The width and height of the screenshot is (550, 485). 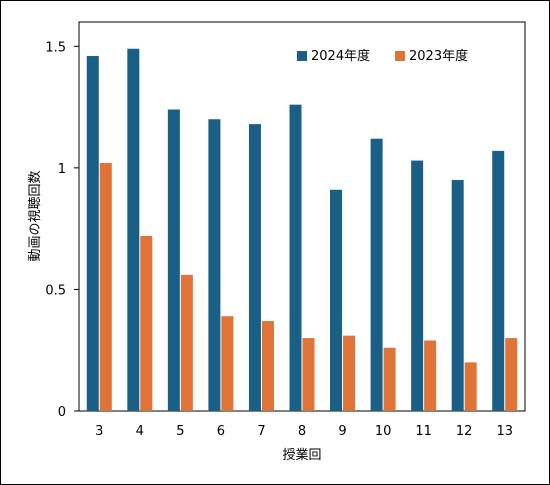 I want to click on x-tick-label: 12, so click(x=464, y=431).